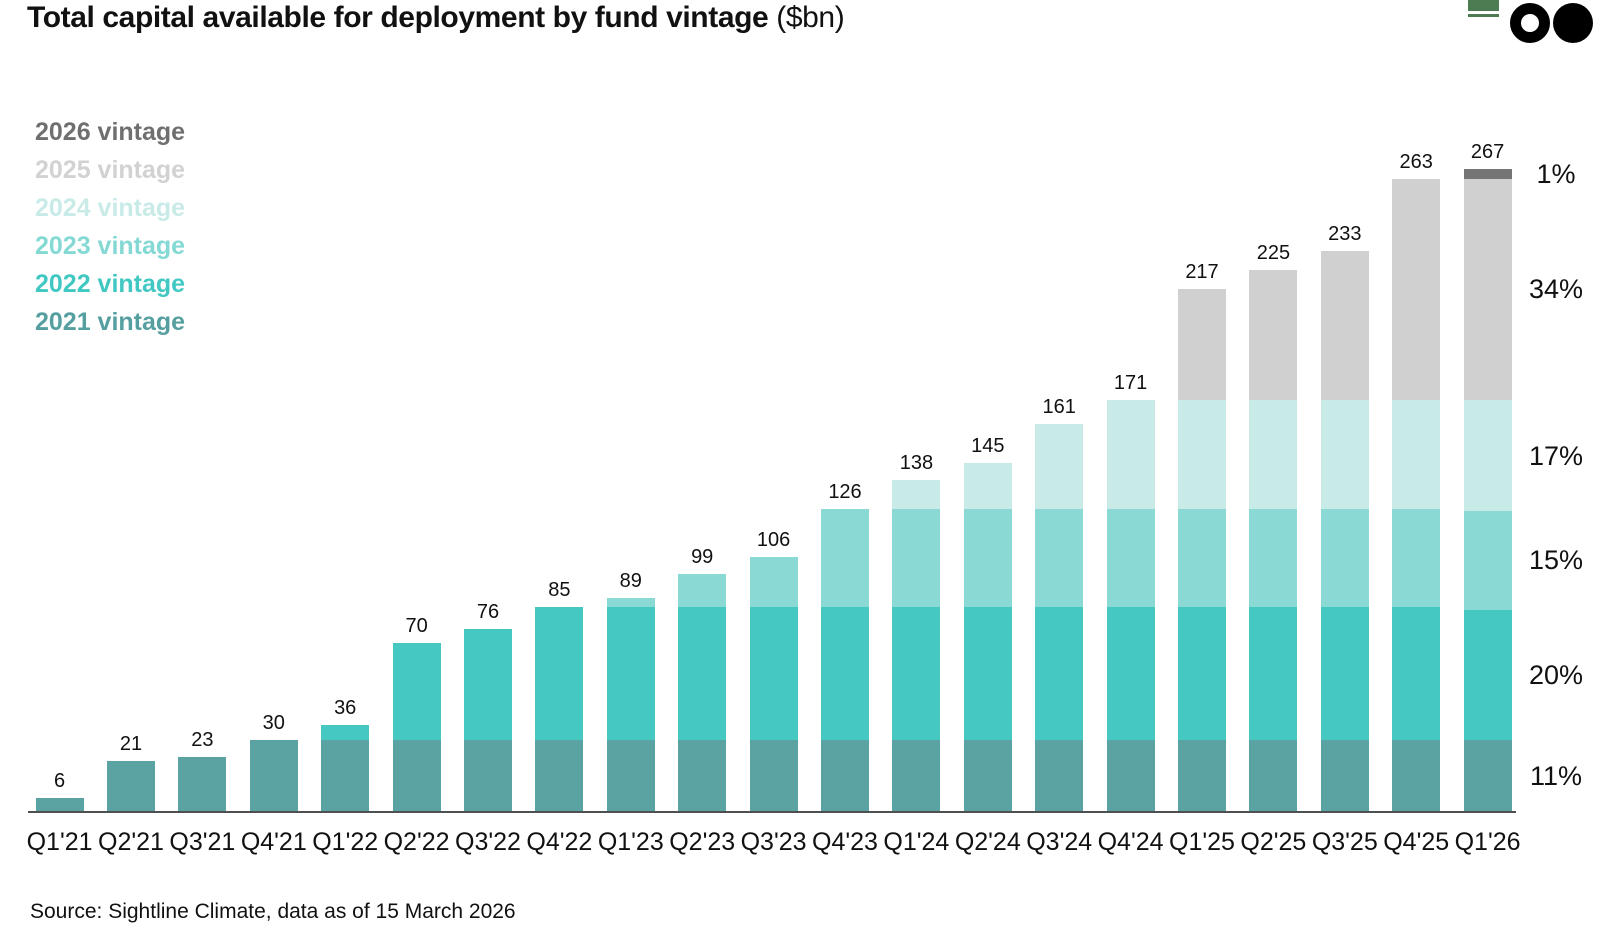 The width and height of the screenshot is (1600, 947). I want to click on x-axis-label-Q2'24: Q2'24, so click(987, 842).